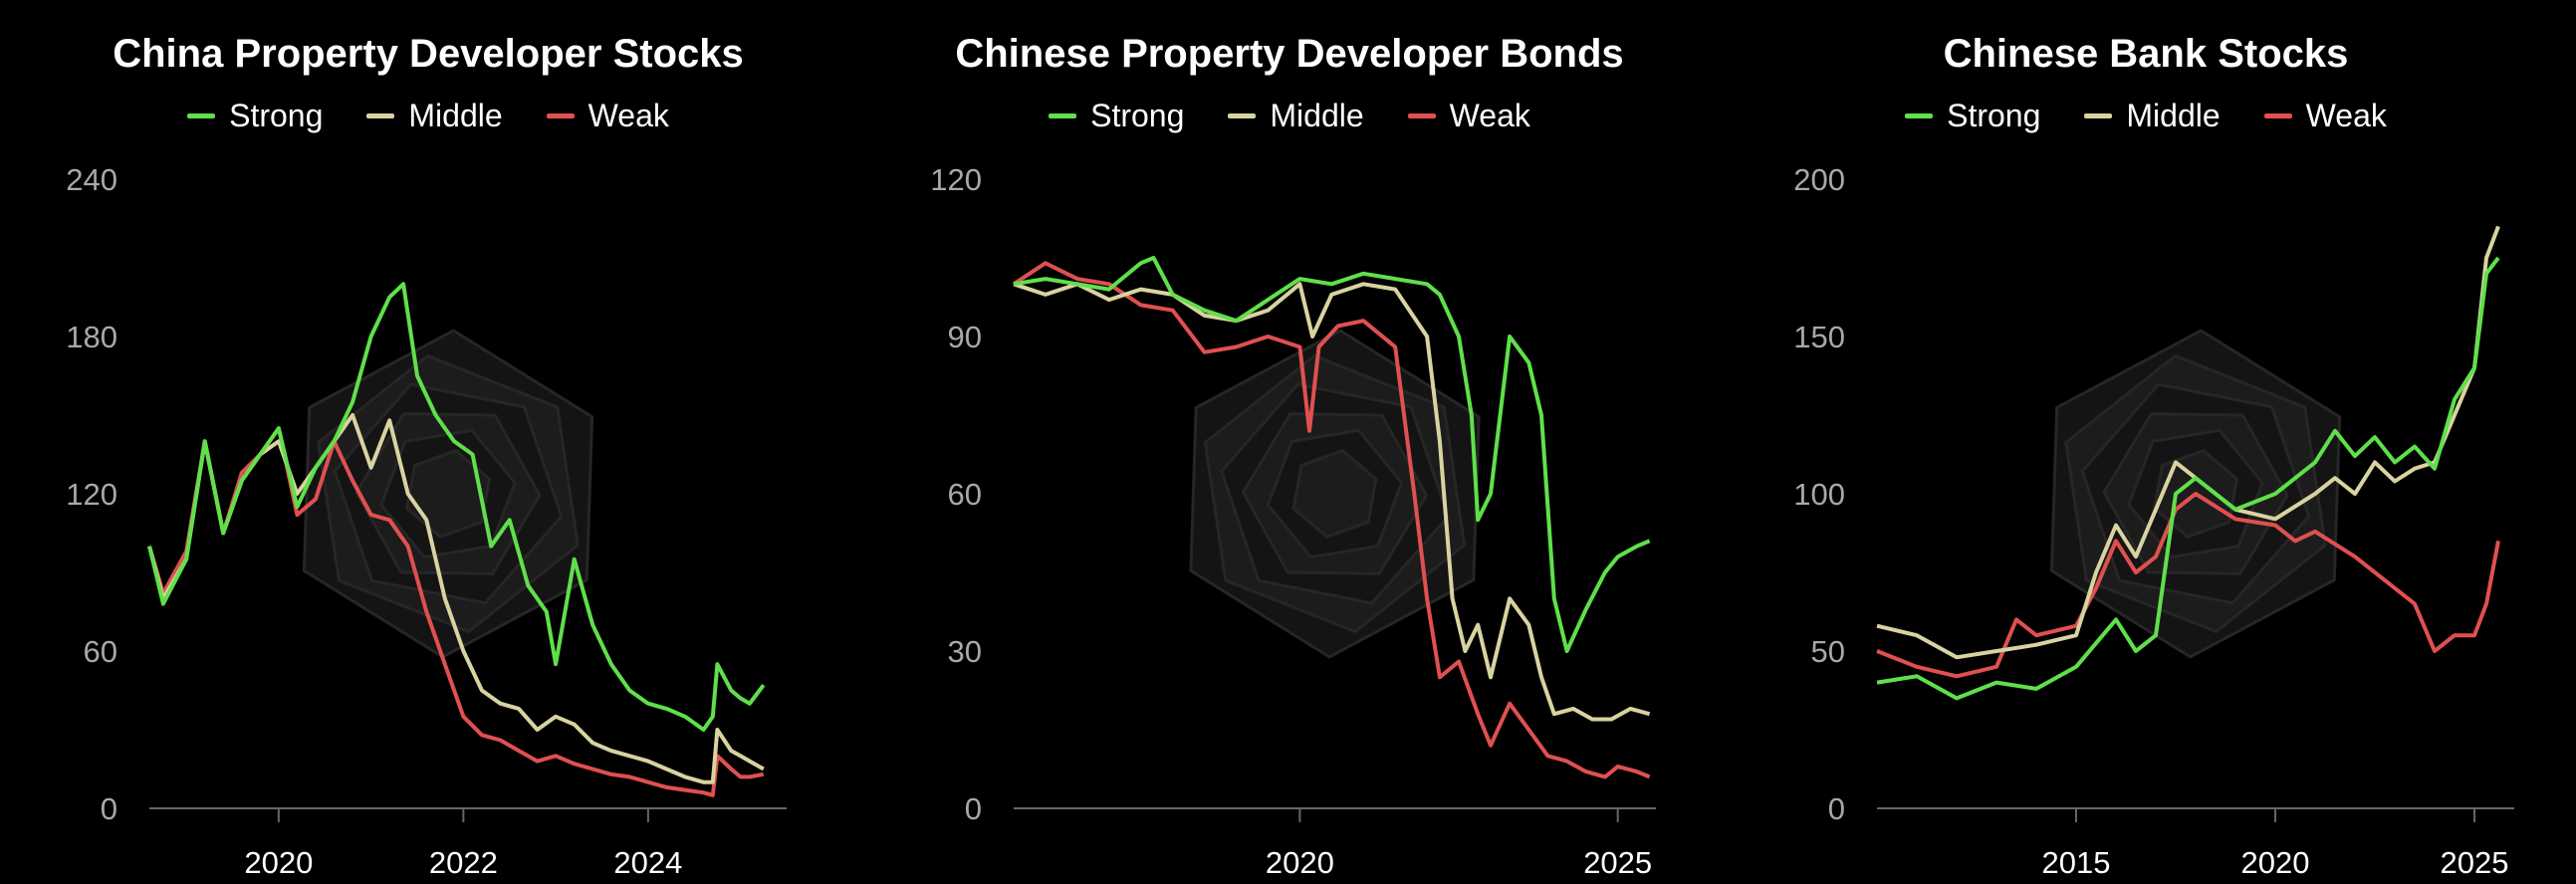  What do you see at coordinates (91, 179) in the screenshot?
I see `y-tick-label: 240` at bounding box center [91, 179].